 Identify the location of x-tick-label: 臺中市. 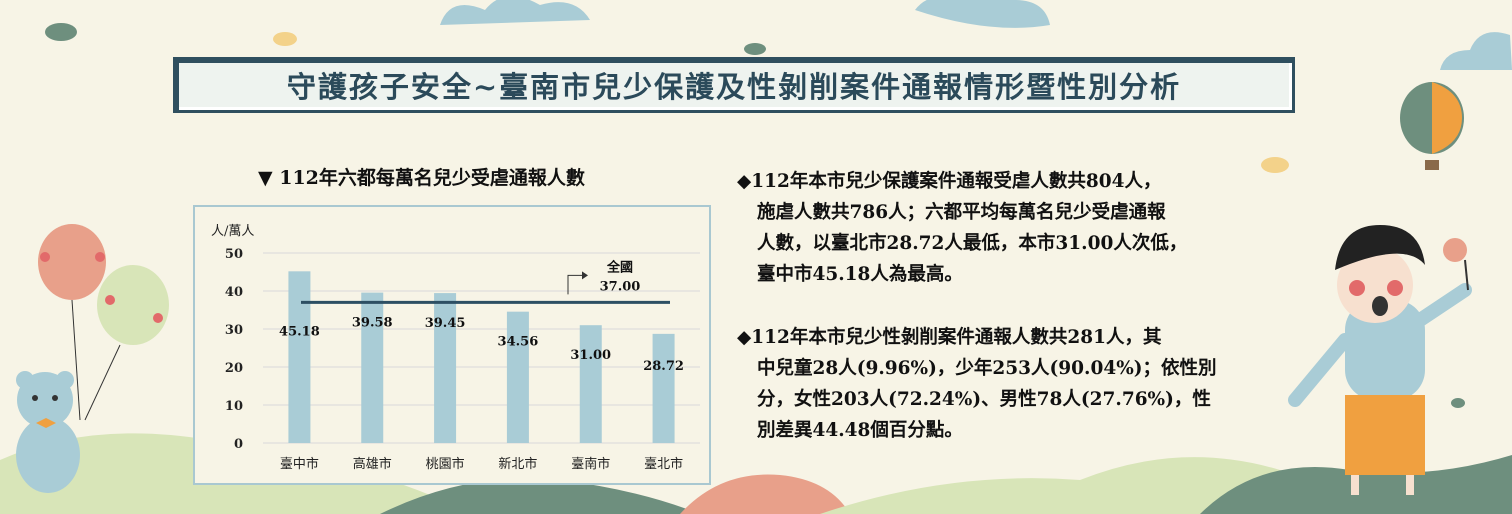
(299, 464).